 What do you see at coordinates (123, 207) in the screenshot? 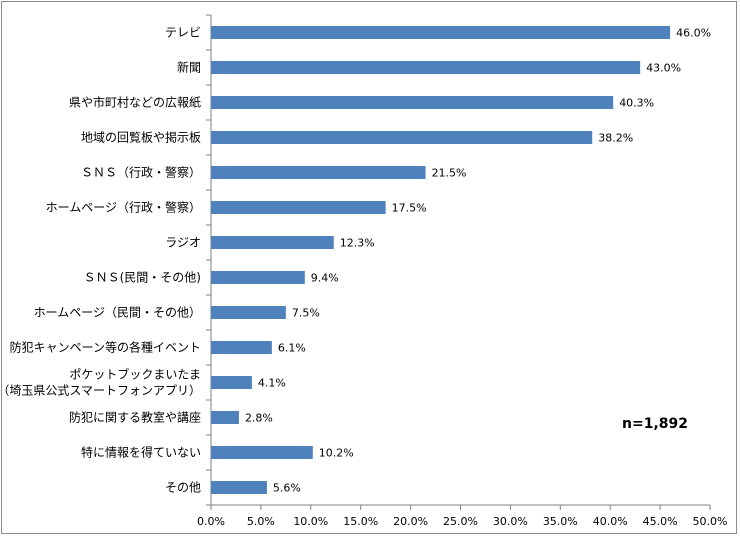
I see `category-label: ホームページ（行政・警察）` at bounding box center [123, 207].